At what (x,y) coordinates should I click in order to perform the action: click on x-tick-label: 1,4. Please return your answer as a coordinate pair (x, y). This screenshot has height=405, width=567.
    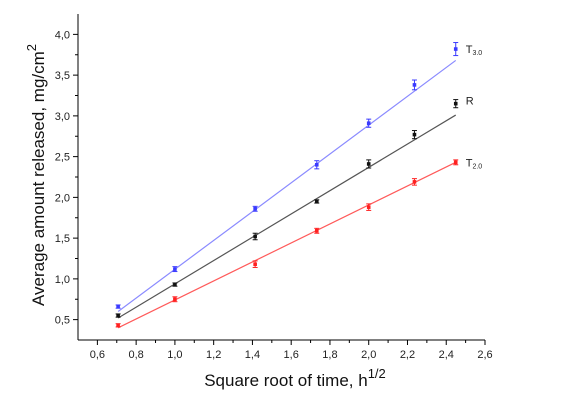
    Looking at the image, I should click on (252, 355).